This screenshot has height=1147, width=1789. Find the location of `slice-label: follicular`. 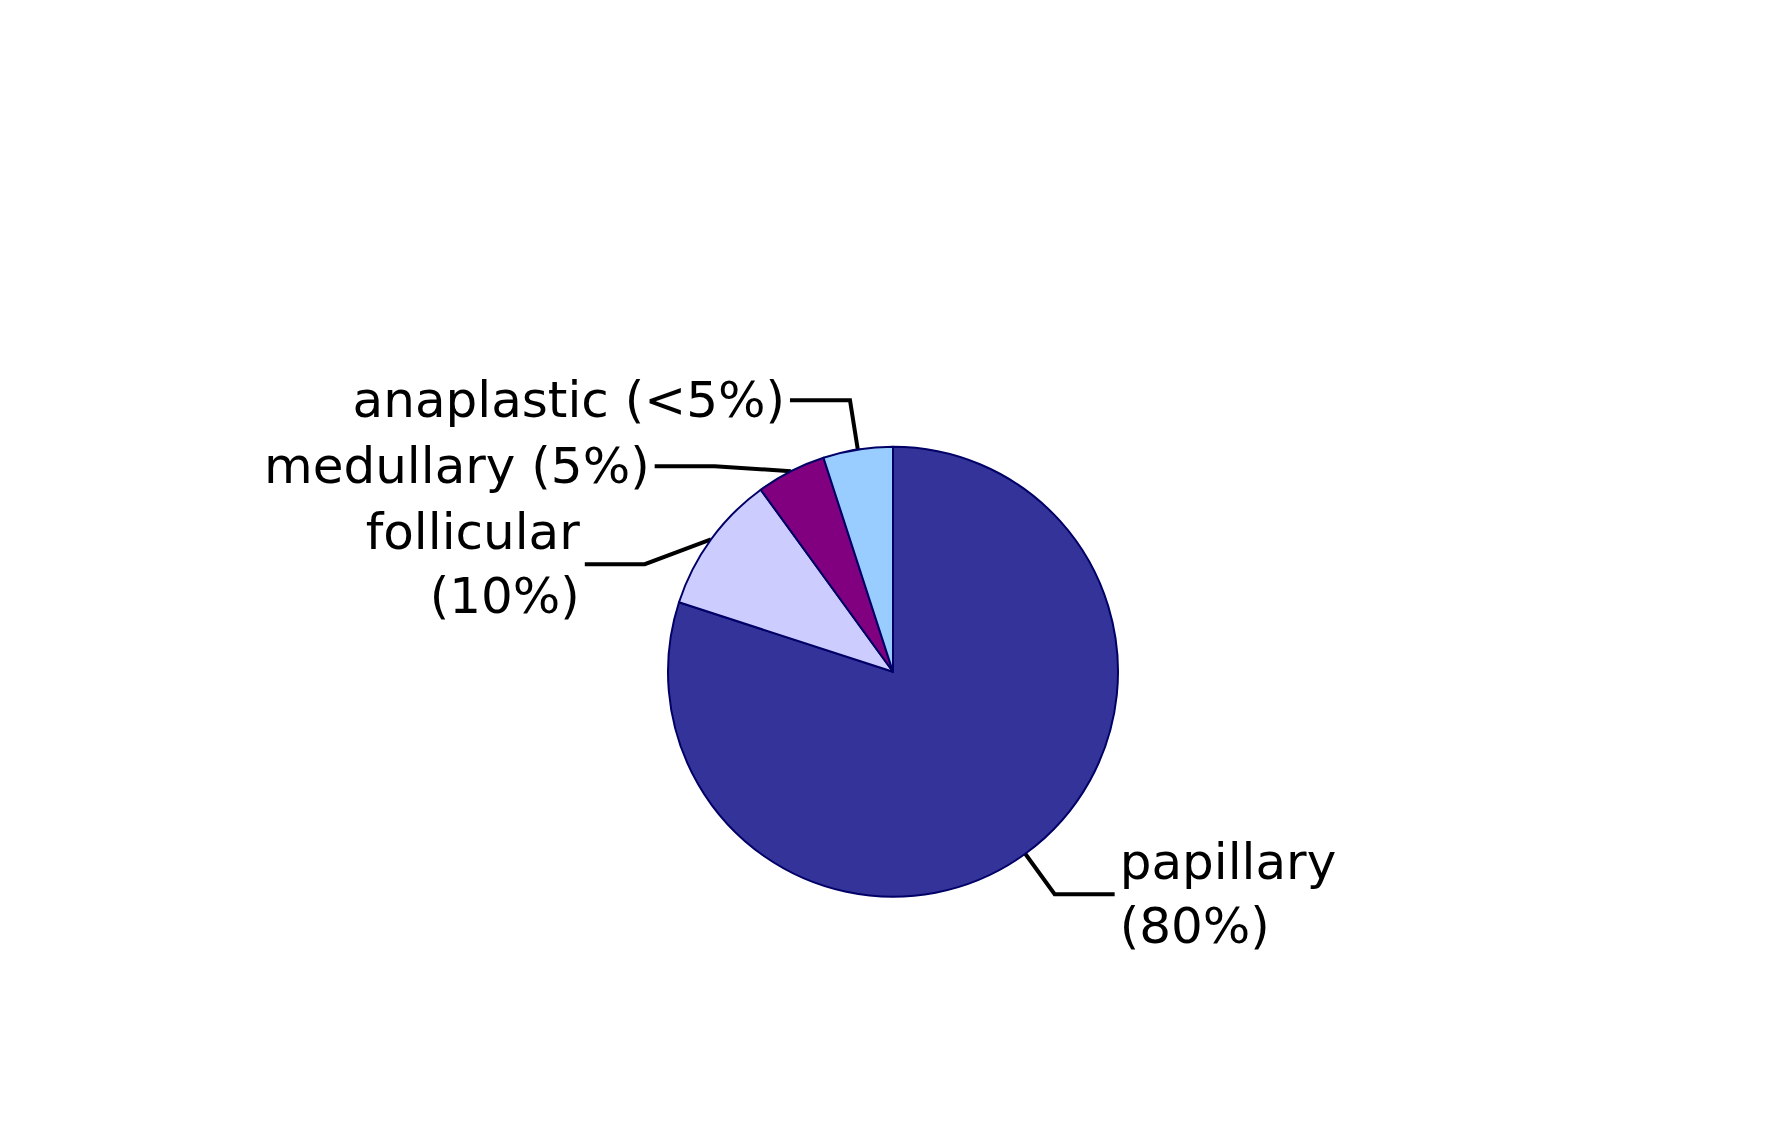

slice-label: follicular is located at coordinates (473, 532).